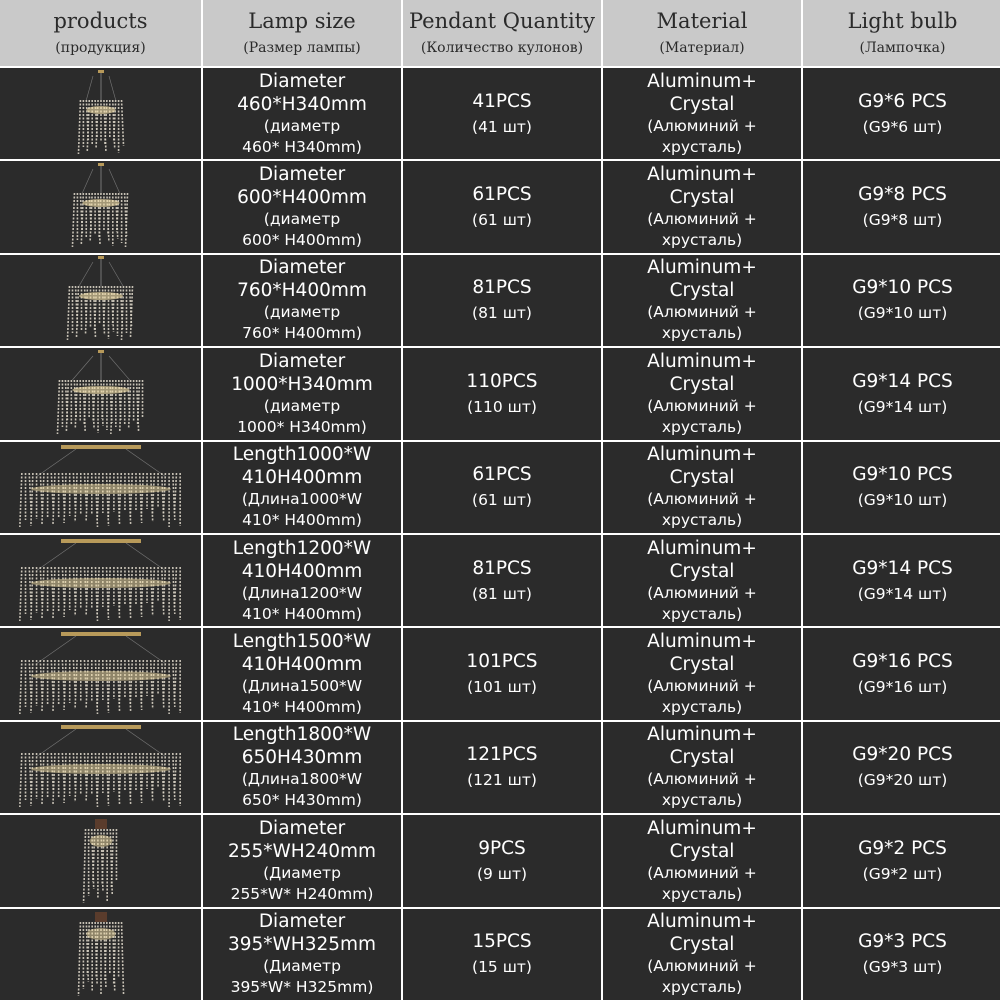 This screenshot has height=1000, width=1000. I want to click on header-products-ru: (продукция), so click(100, 48).